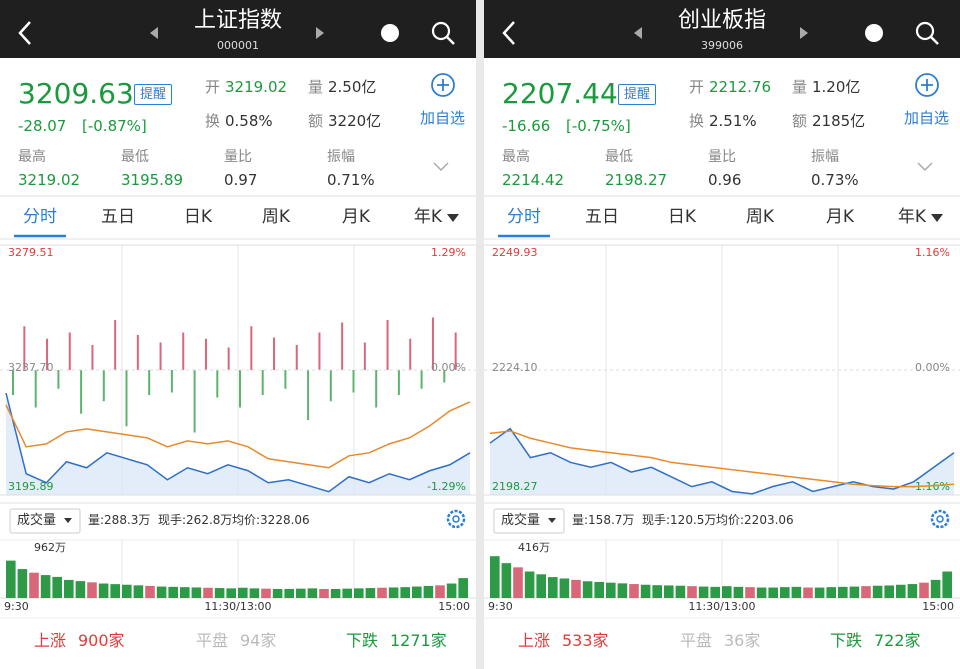 Image resolution: width=960 pixels, height=669 pixels. Describe the element at coordinates (152, 180) in the screenshot. I see `stat-value: 3195.89` at that location.